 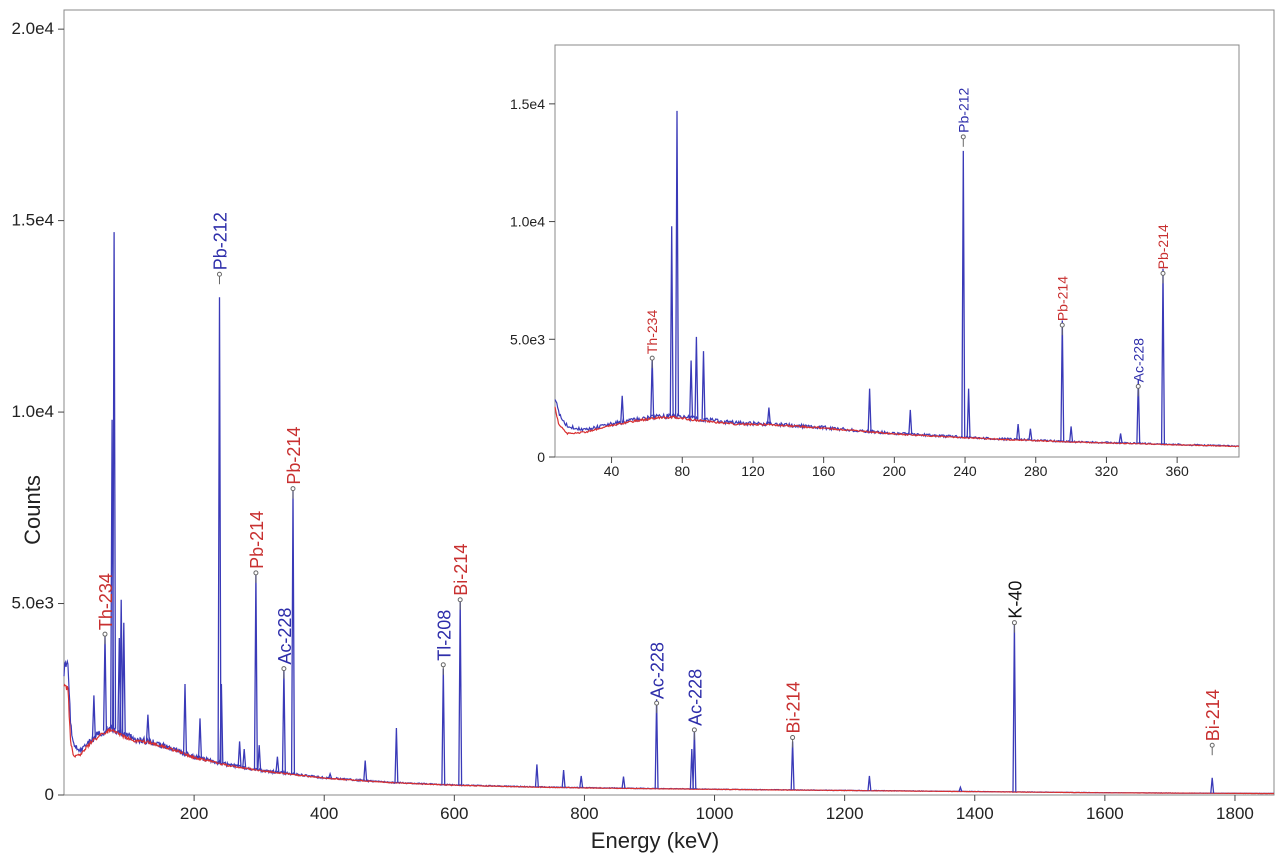 What do you see at coordinates (1105, 813) in the screenshot?
I see `main-x-tick-label: 1600` at bounding box center [1105, 813].